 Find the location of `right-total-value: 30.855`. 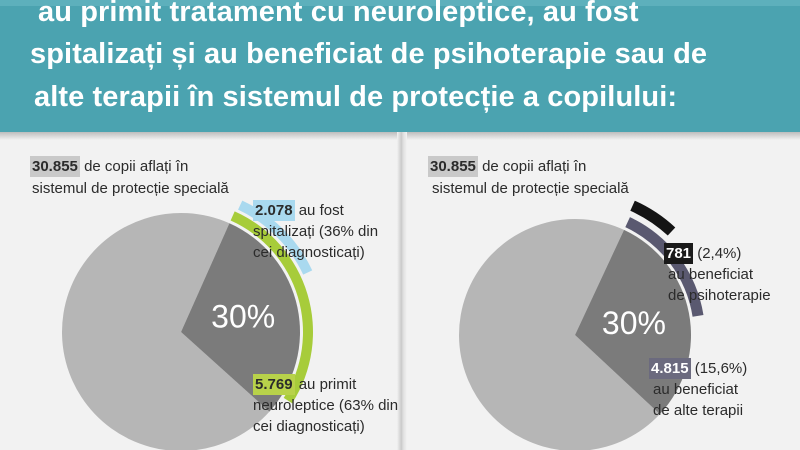

right-total-value: 30.855 is located at coordinates (453, 166).